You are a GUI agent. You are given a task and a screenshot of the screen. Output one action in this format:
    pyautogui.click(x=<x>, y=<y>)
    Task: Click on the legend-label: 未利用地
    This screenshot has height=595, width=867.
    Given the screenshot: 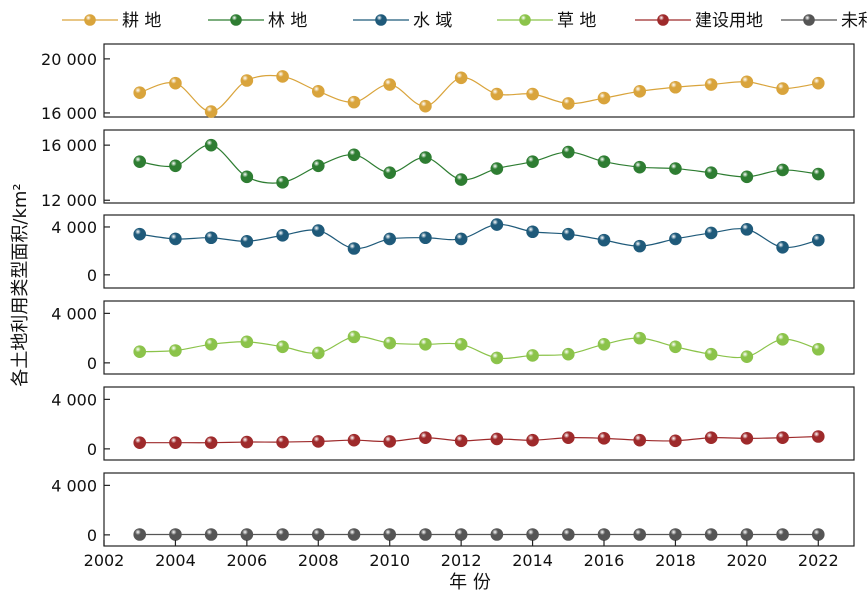 What is the action you would take?
    pyautogui.click(x=854, y=21)
    